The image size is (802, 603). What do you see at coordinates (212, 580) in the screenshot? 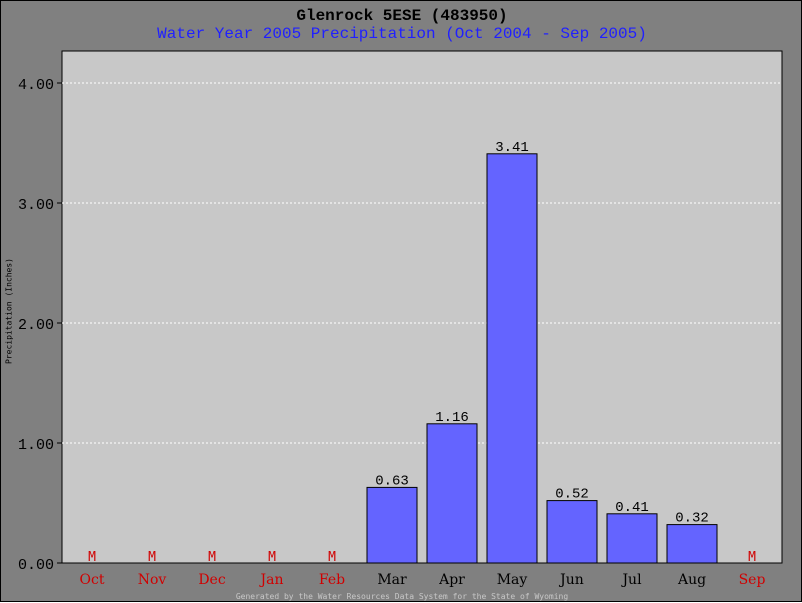
I see `x-tick-label: Dec` at bounding box center [212, 580].